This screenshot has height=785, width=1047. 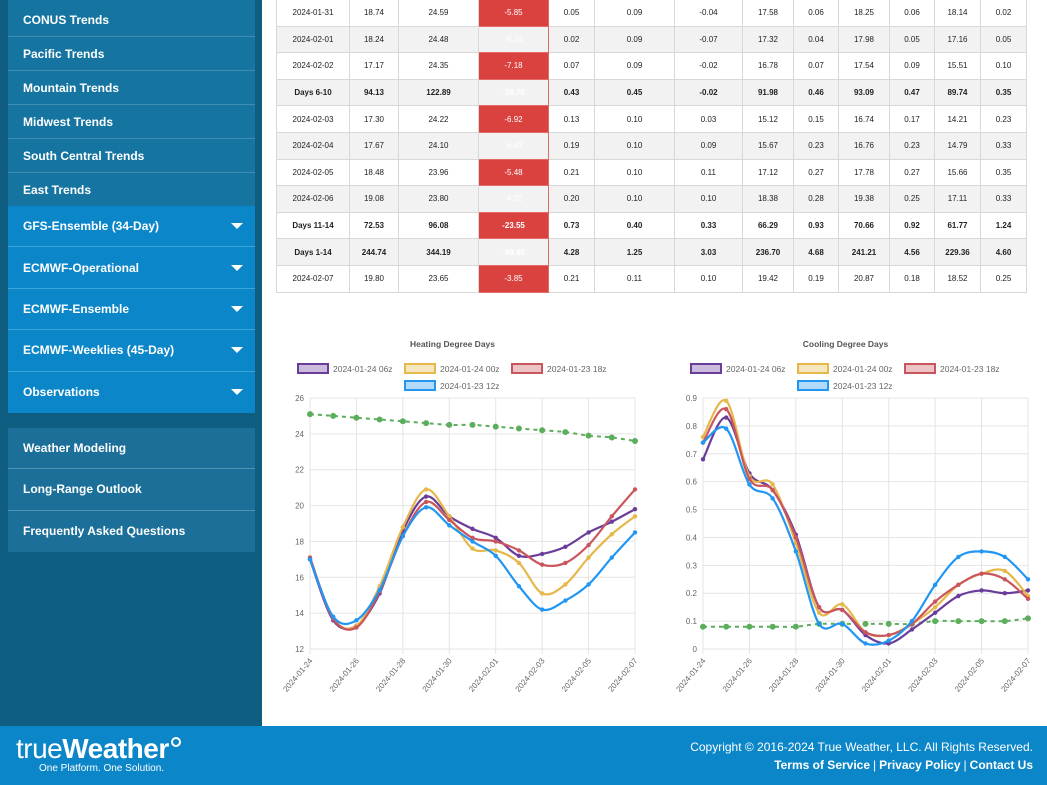 What do you see at coordinates (298, 675) in the screenshot?
I see `x-tick-label: 2024-01-24` at bounding box center [298, 675].